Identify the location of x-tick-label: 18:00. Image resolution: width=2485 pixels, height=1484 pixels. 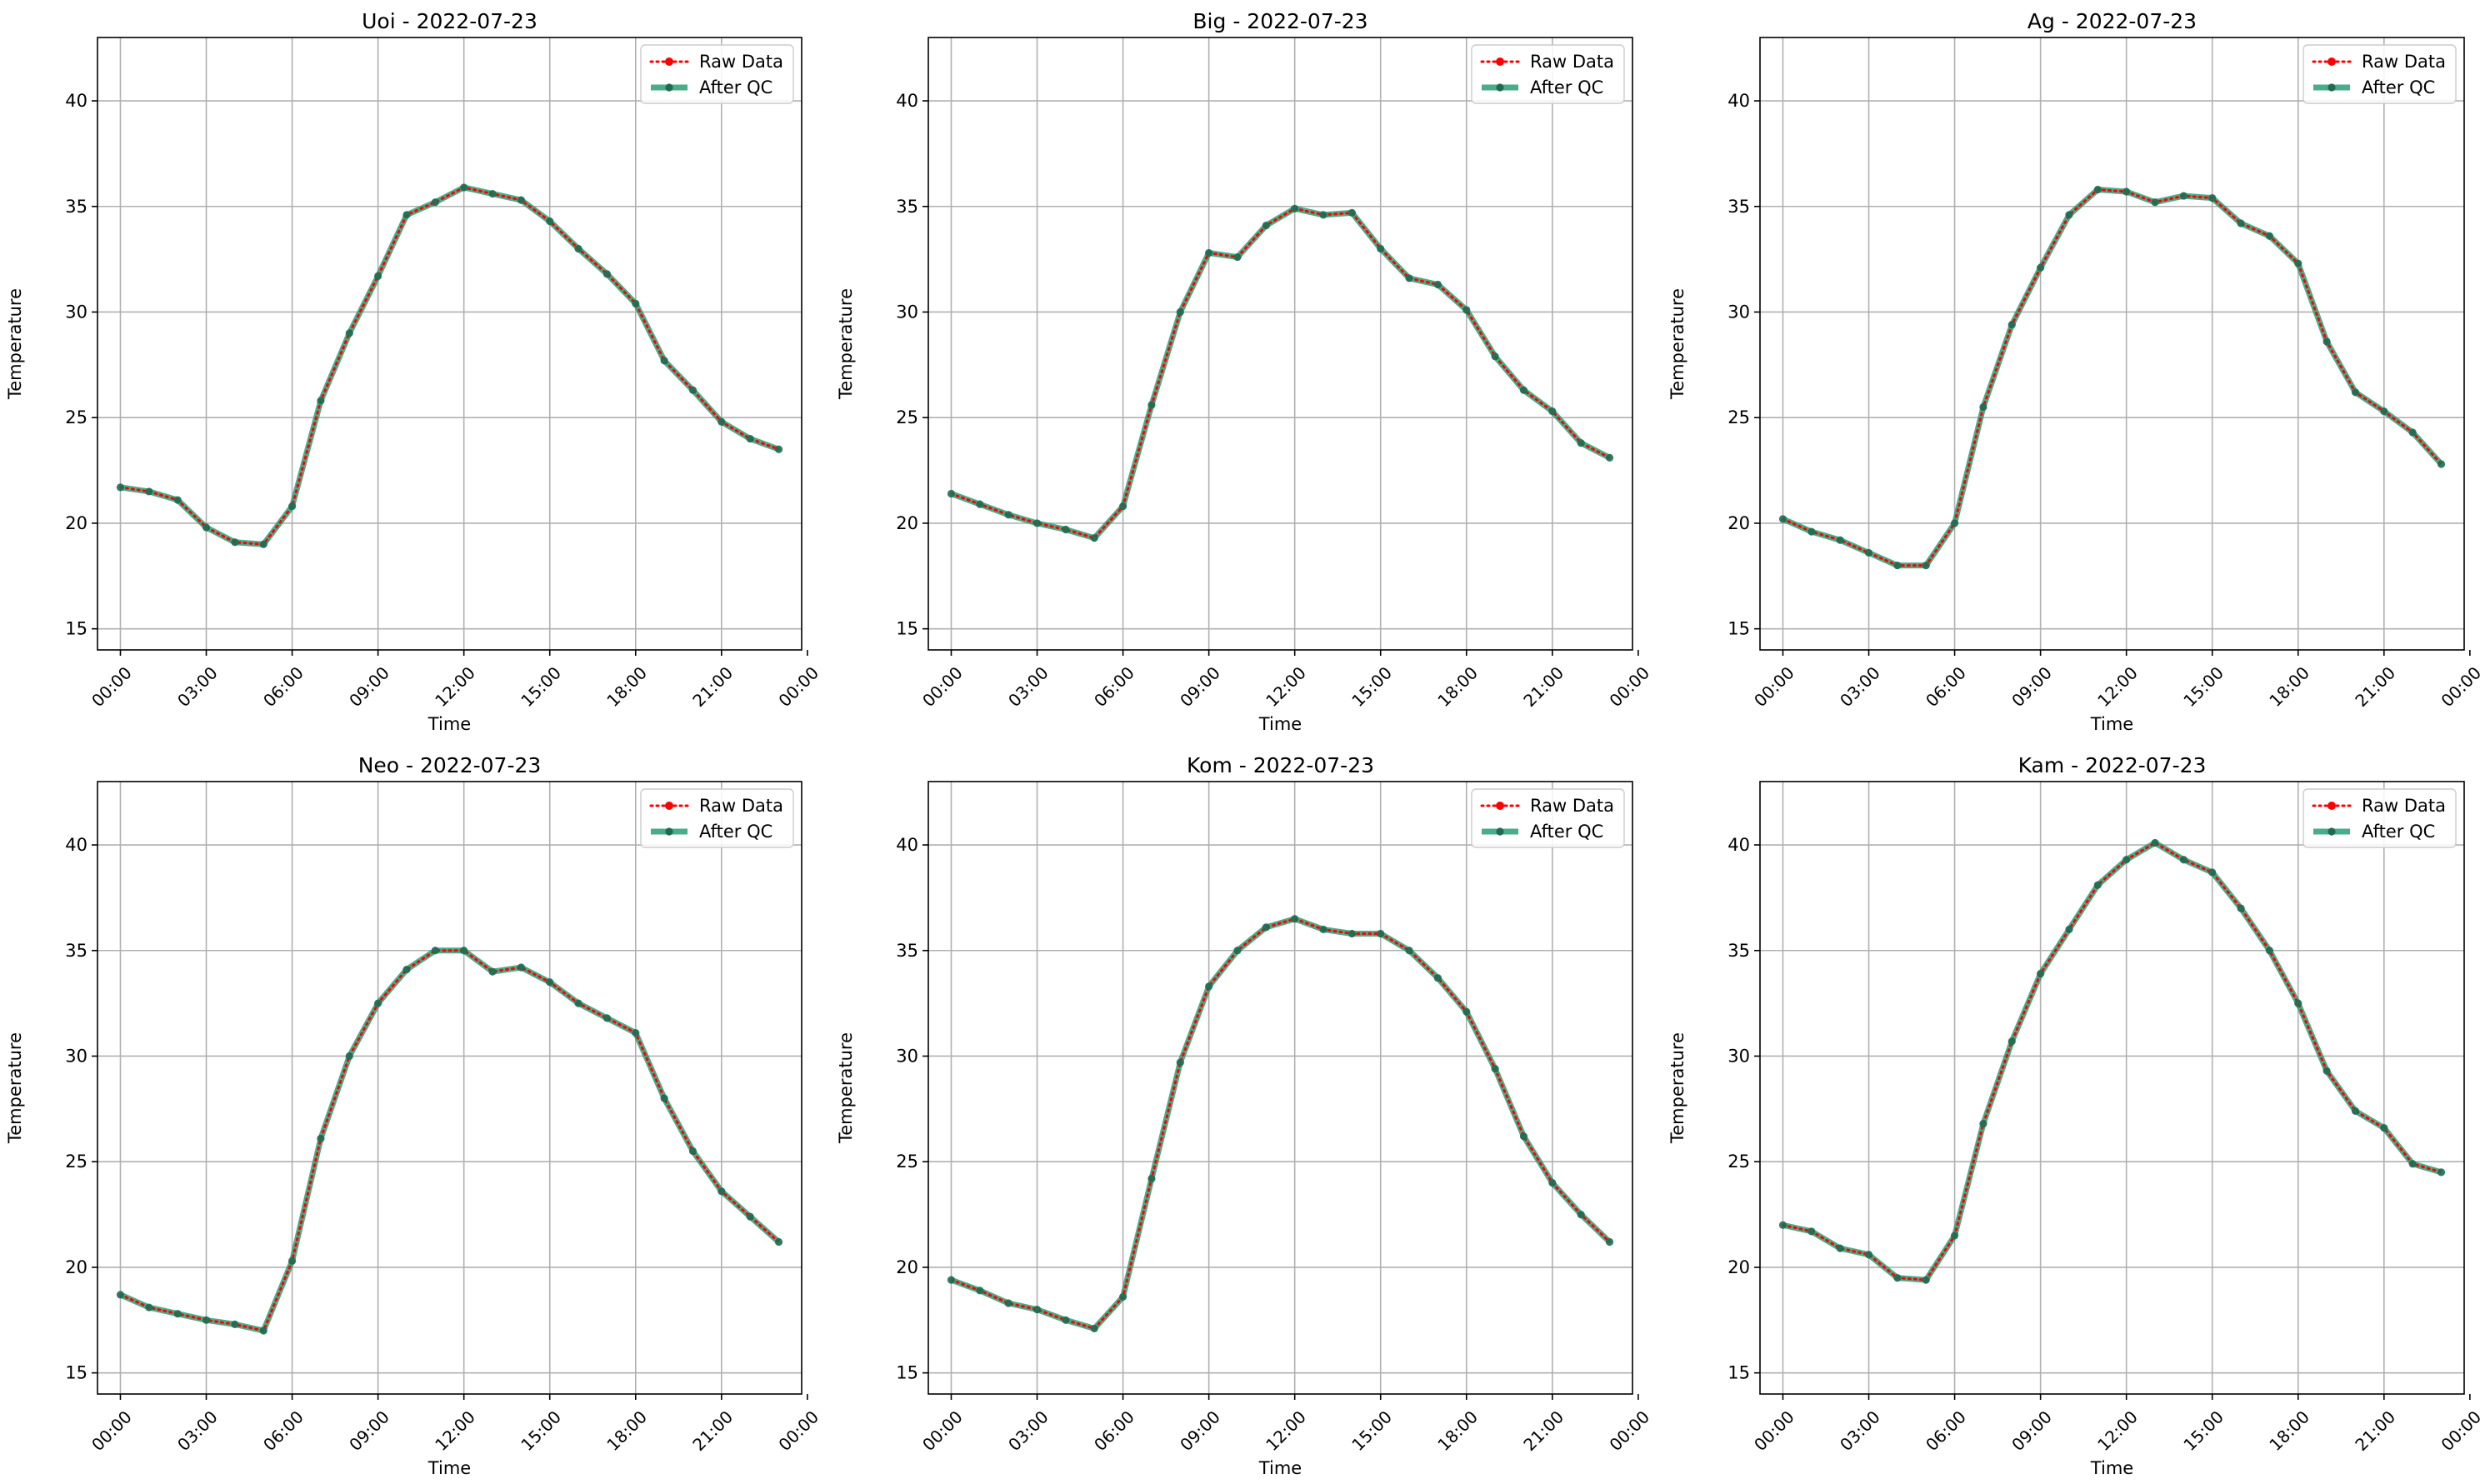
(626, 1431).